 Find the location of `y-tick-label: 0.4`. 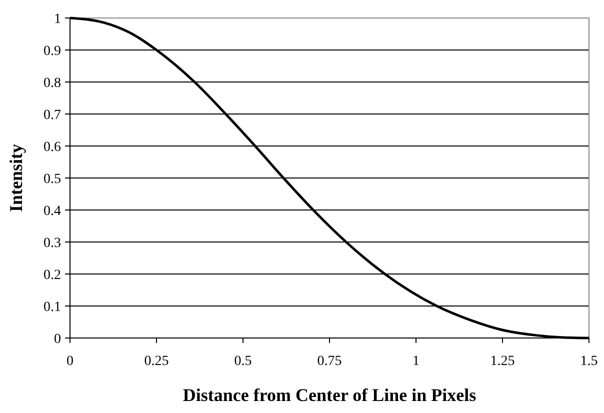

y-tick-label: 0.4 is located at coordinates (52, 211).